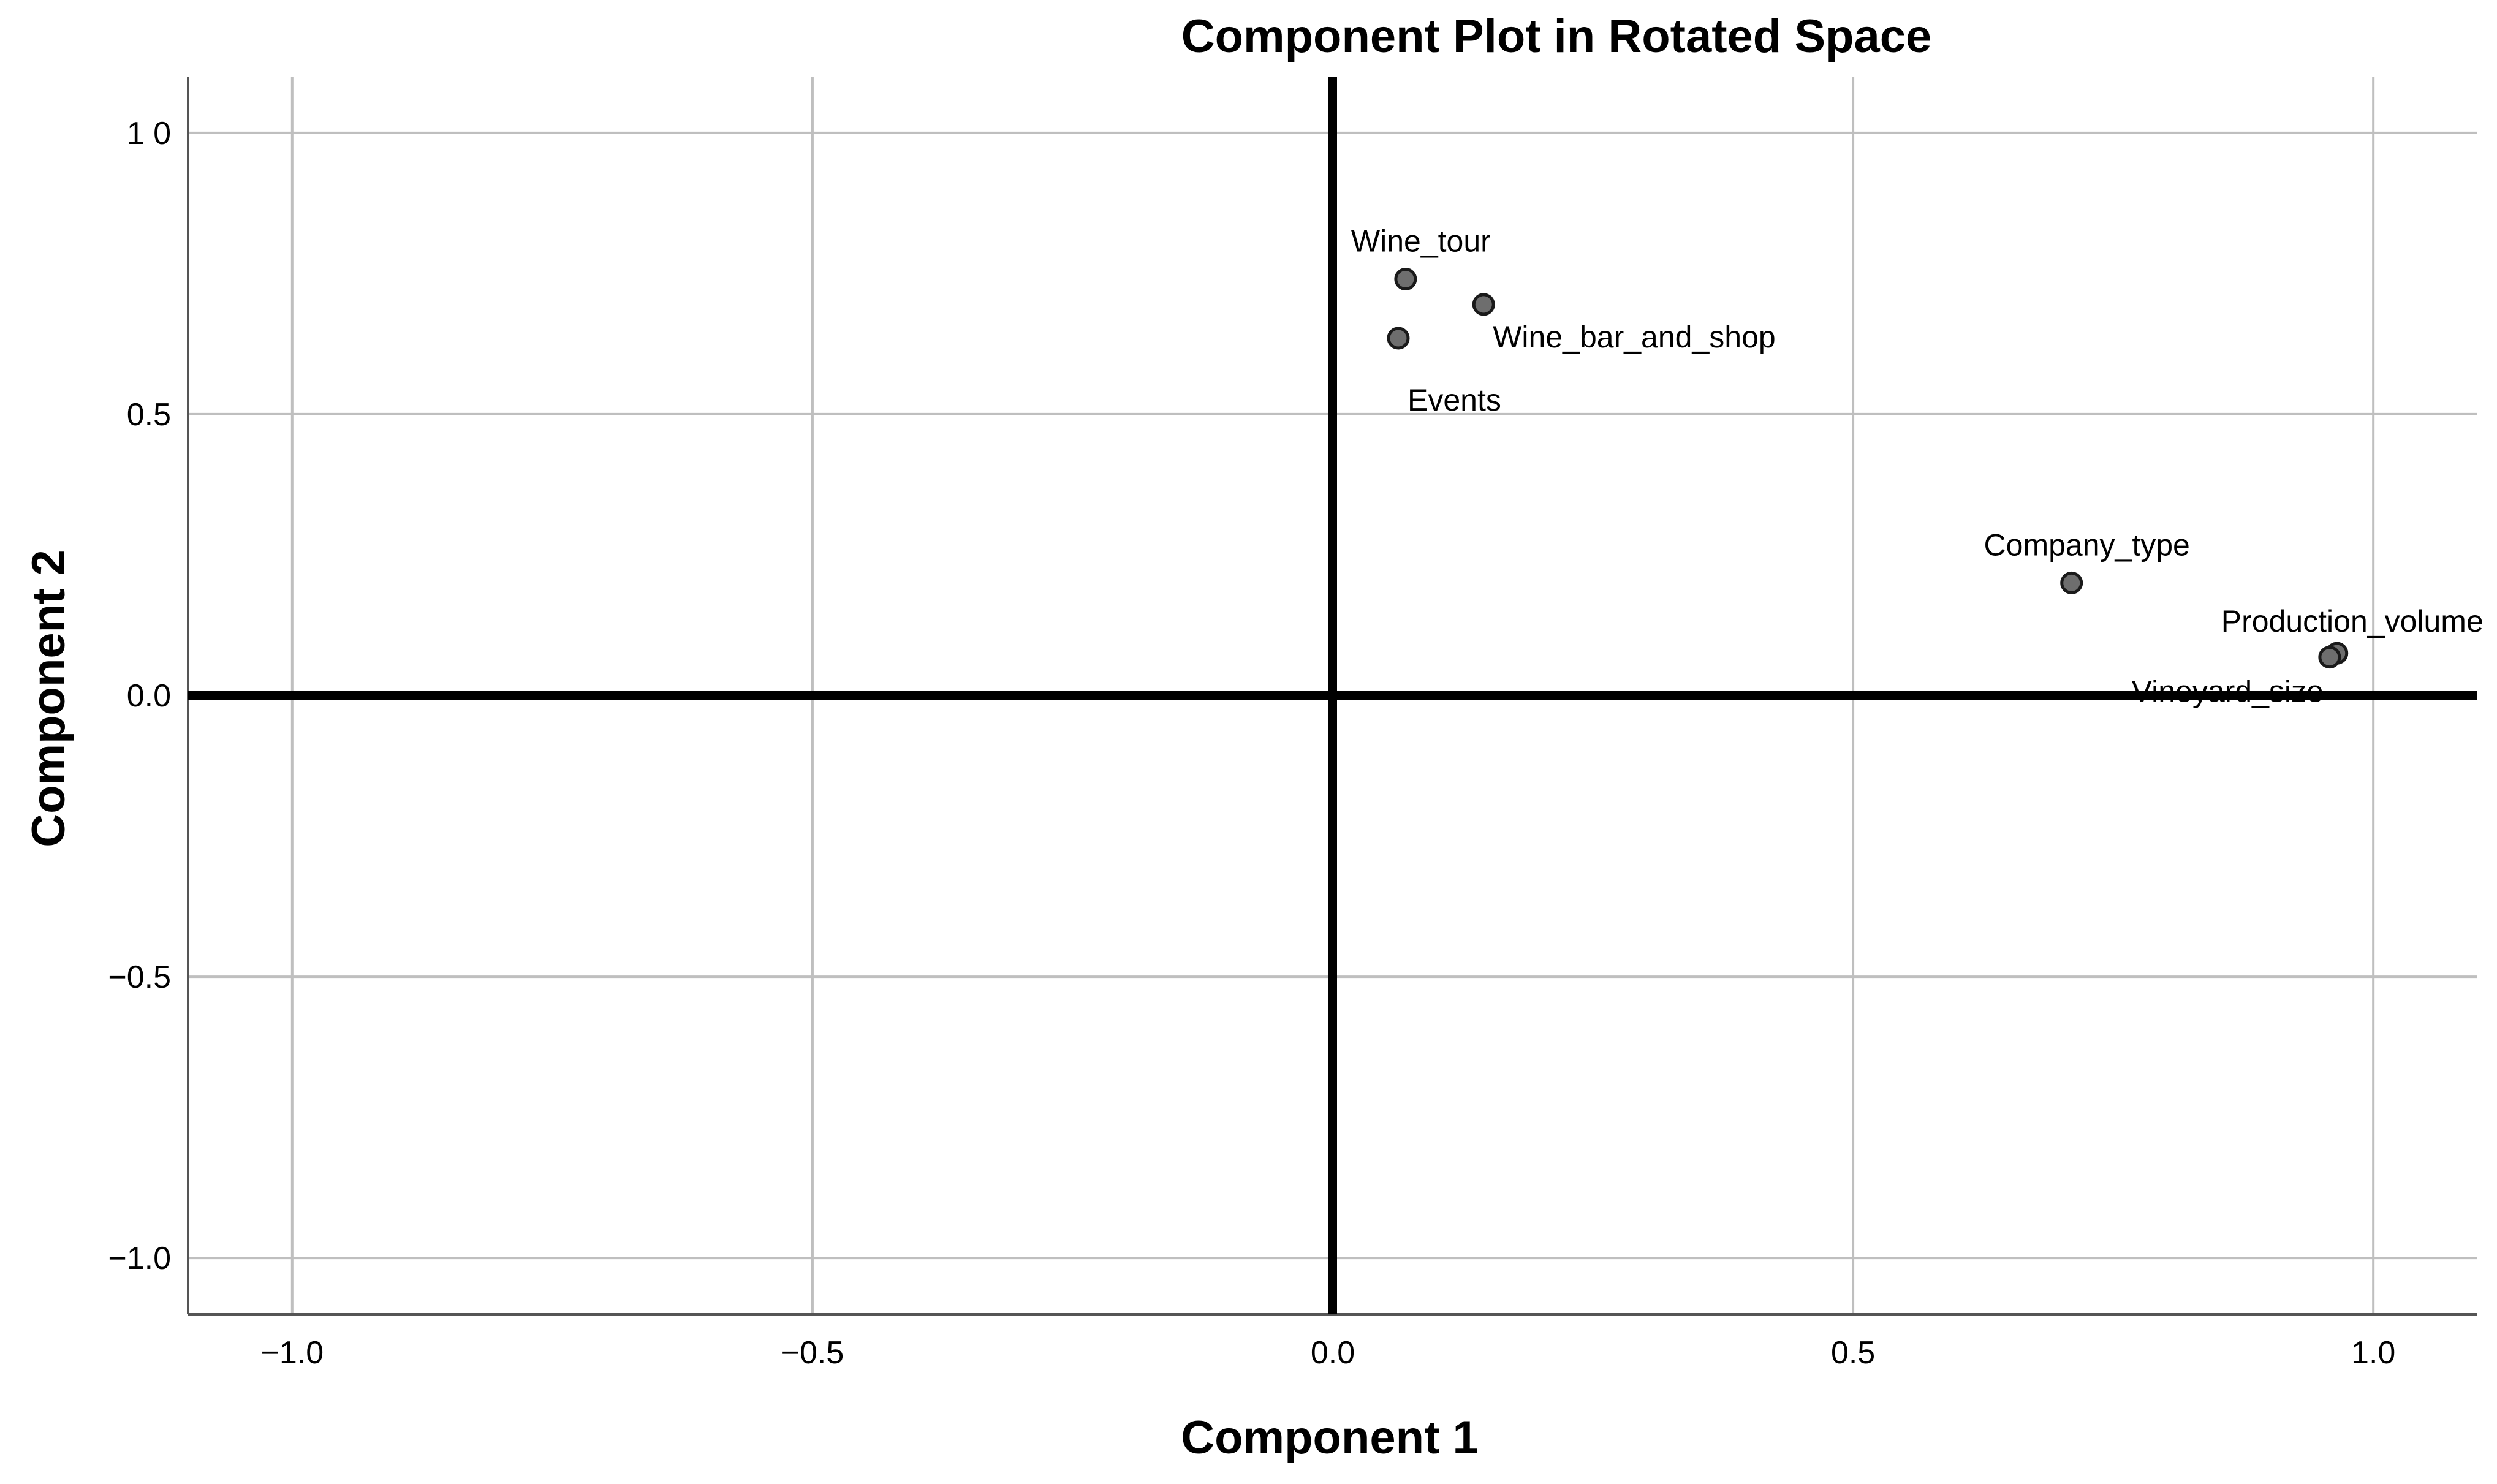  I want to click on y-tick-label: −1.0, so click(139, 1258).